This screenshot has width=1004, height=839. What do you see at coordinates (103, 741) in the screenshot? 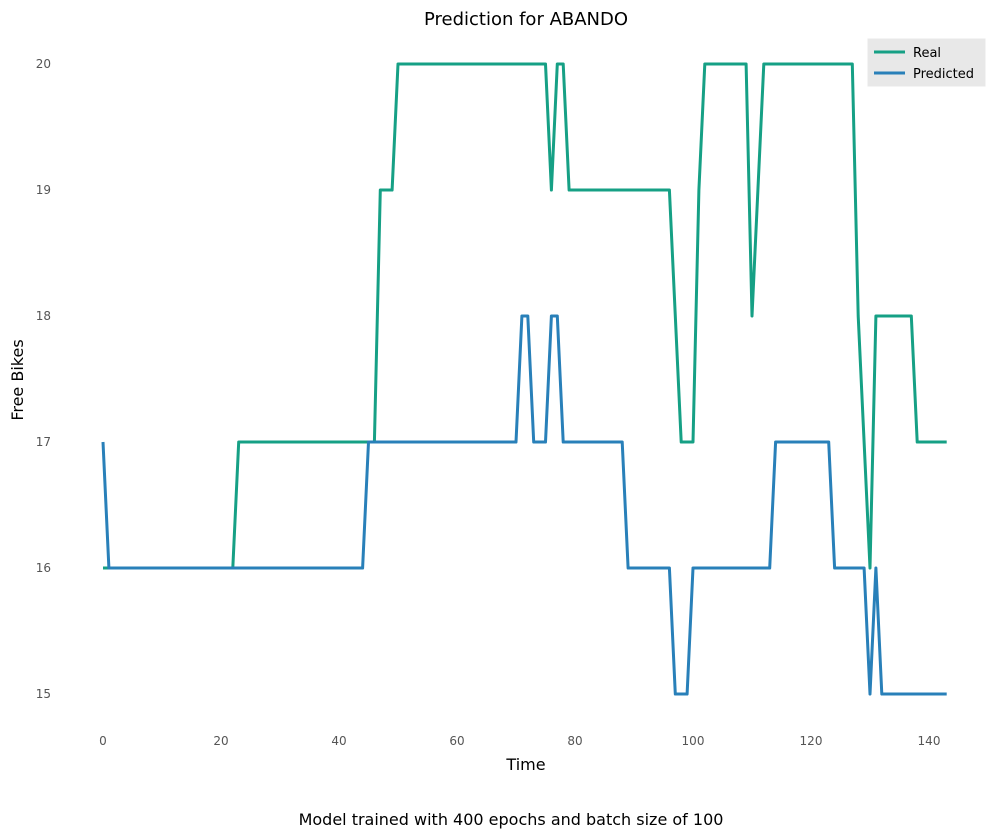
I see `x-tick-label: 0` at bounding box center [103, 741].